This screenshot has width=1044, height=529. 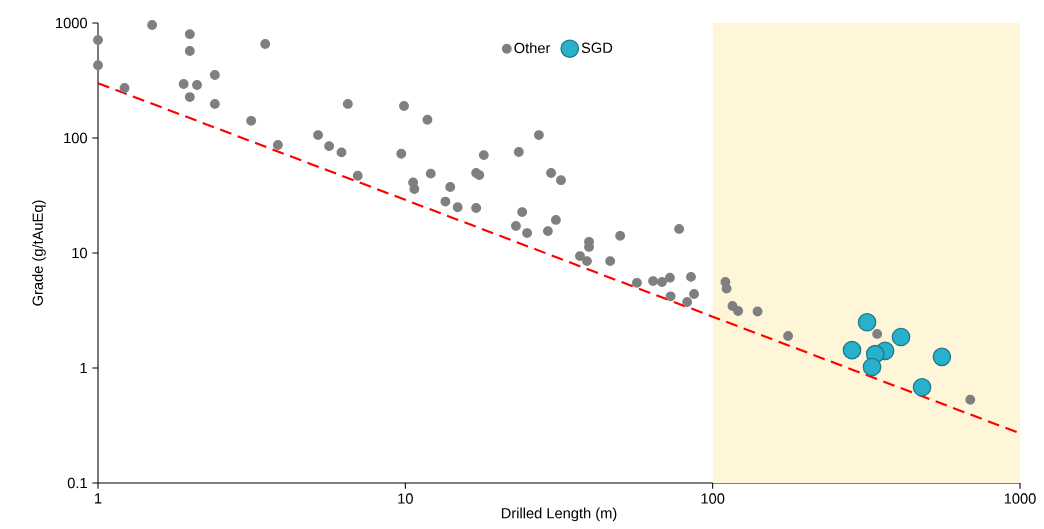 What do you see at coordinates (1020, 498) in the screenshot?
I see `x-tick-label: 1000` at bounding box center [1020, 498].